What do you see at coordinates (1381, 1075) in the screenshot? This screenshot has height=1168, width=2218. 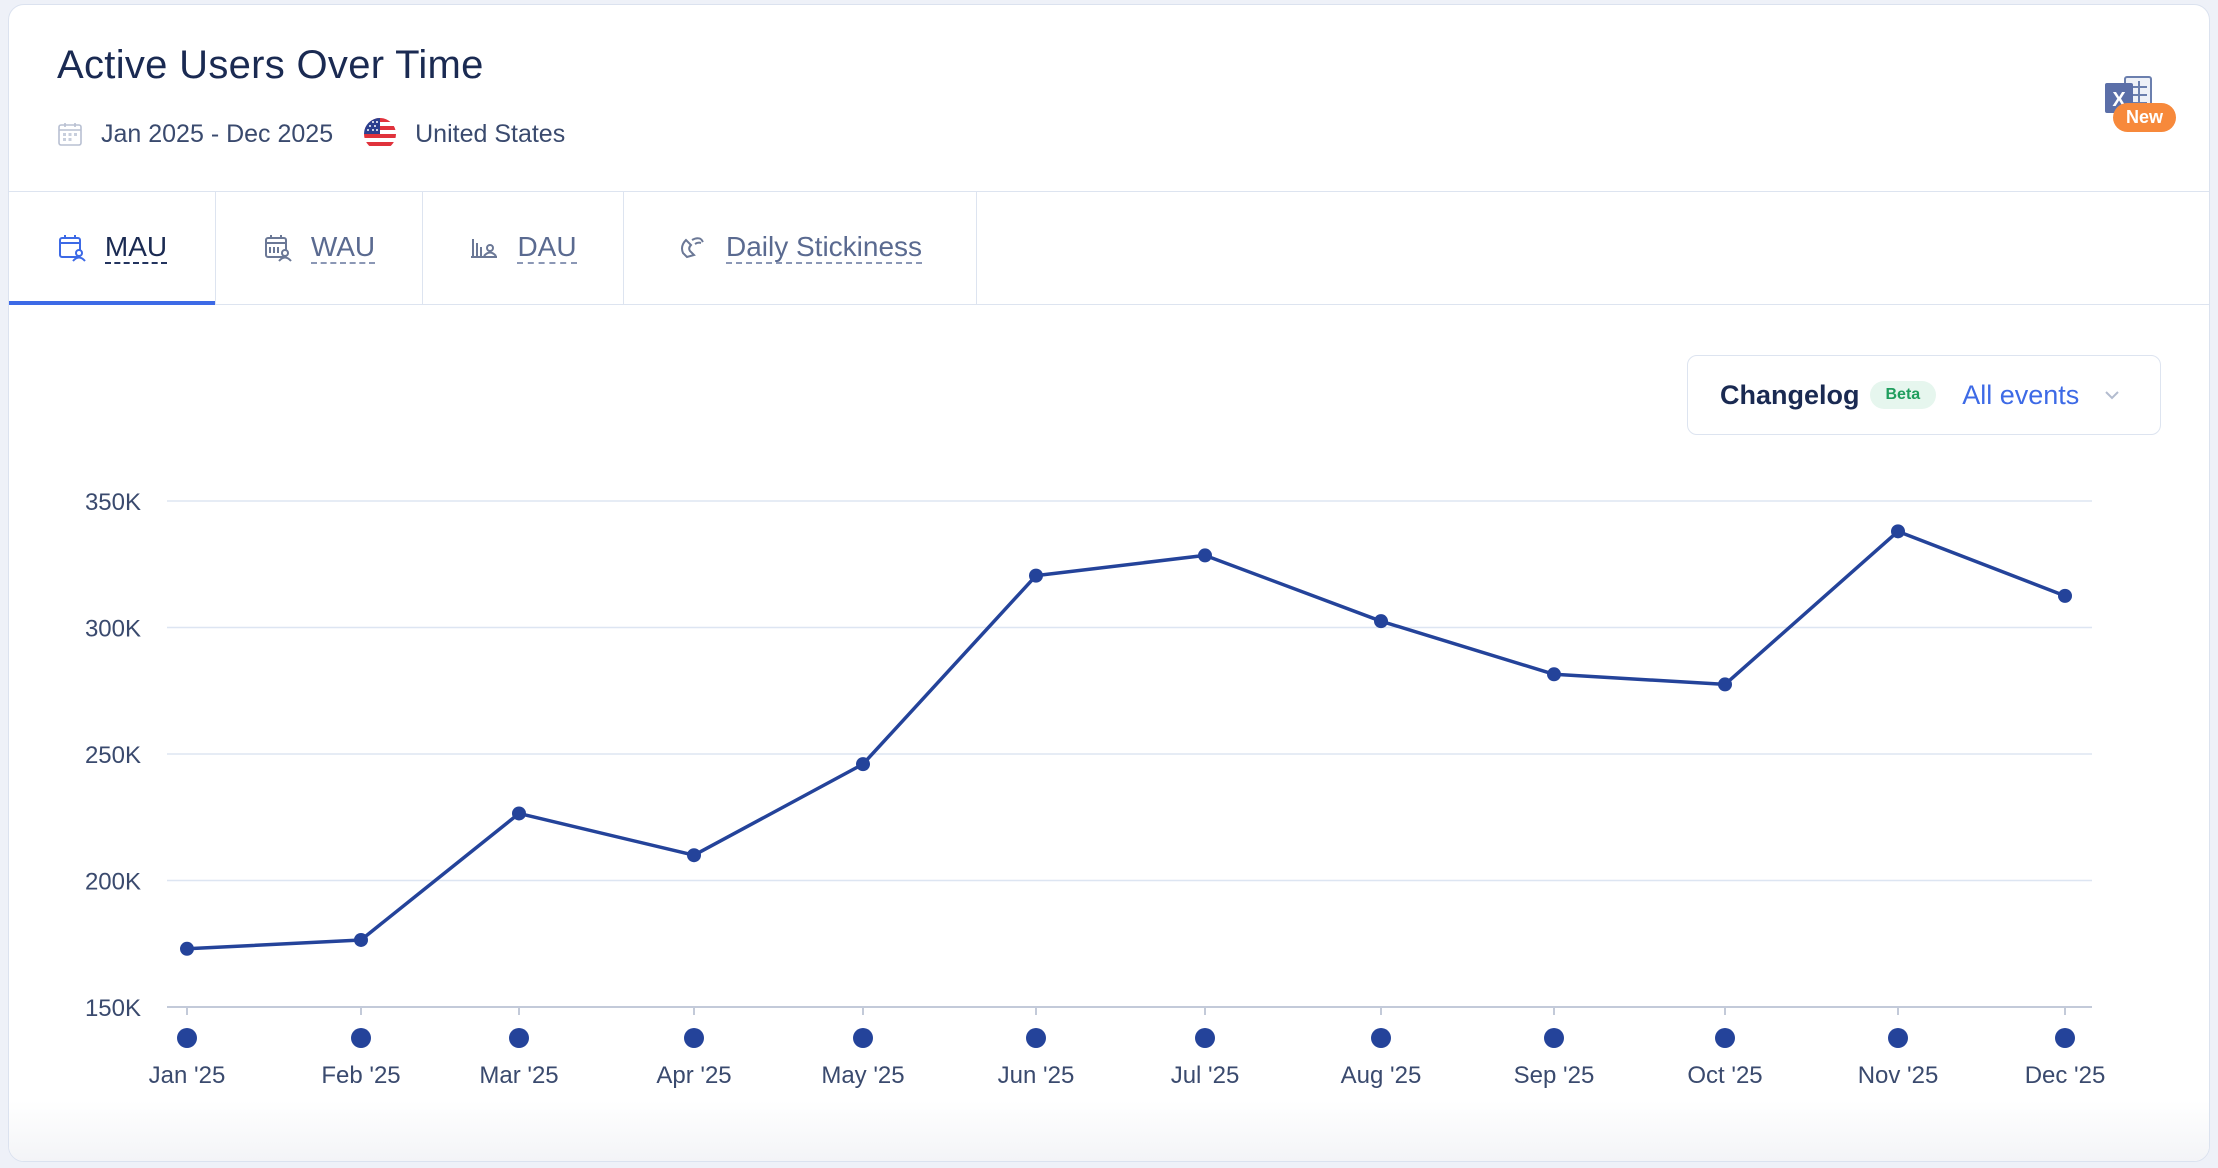 I see `x-tick-label: Aug '25` at bounding box center [1381, 1075].